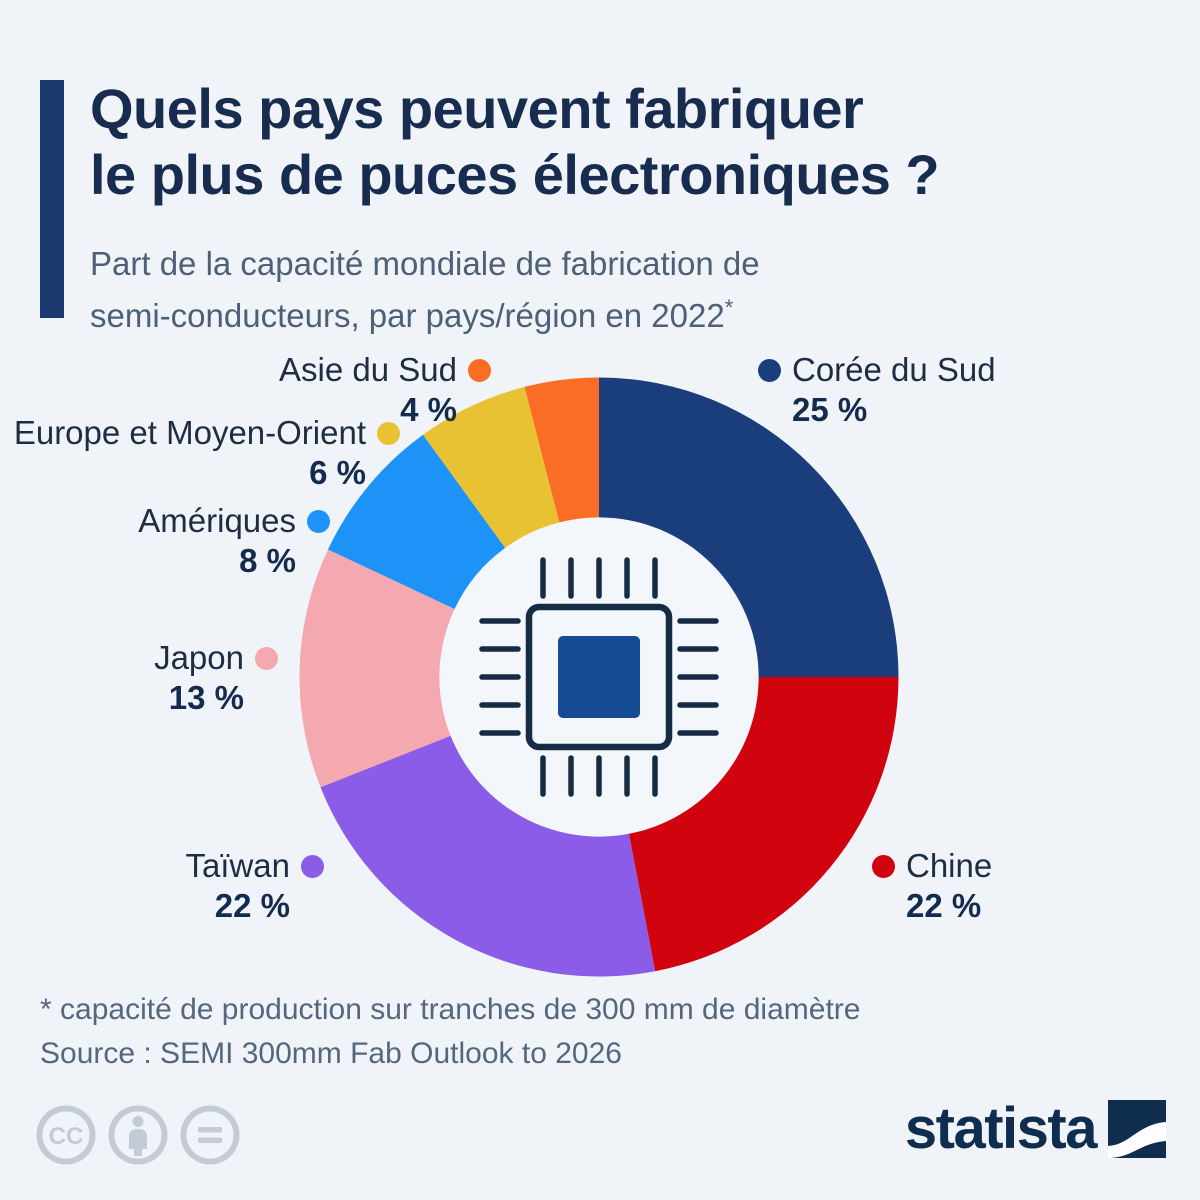 This screenshot has width=1200, height=1200. Describe the element at coordinates (331, 1053) in the screenshot. I see `chart-source: Source : SEMI 300mm Fab Outlook to 2026` at that location.